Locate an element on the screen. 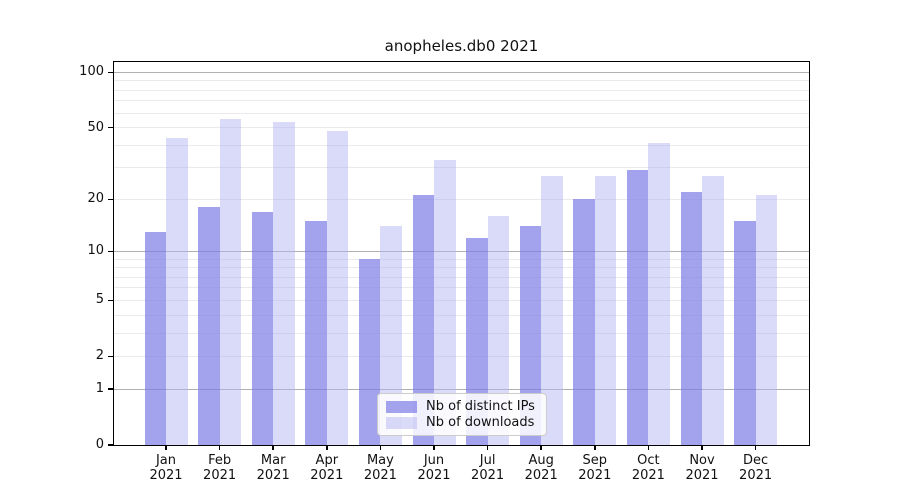 Image resolution: width=900 pixels, height=500 pixels. x-tick-month: Sep is located at coordinates (595, 460).